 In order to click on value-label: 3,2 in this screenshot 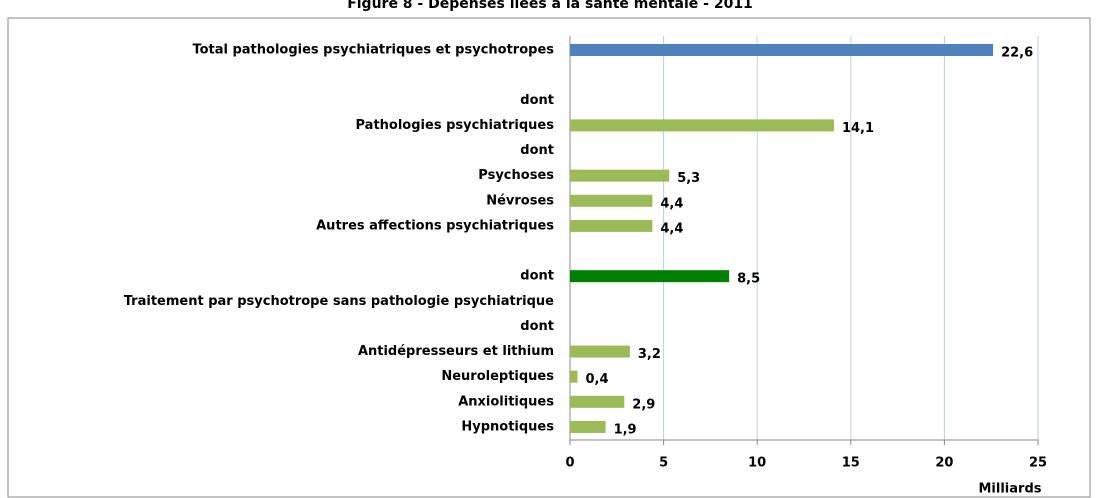, I will do `click(649, 354)`.